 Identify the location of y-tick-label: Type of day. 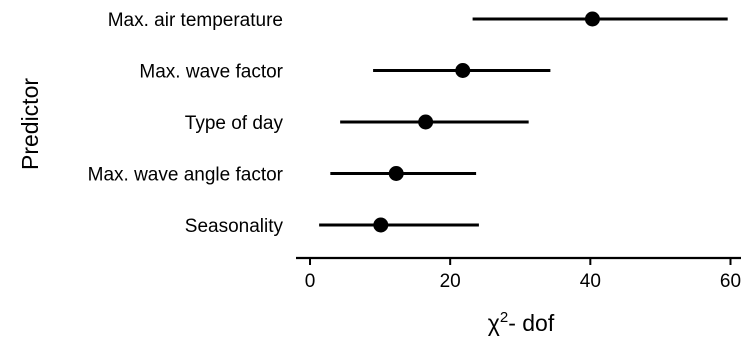
(234, 123).